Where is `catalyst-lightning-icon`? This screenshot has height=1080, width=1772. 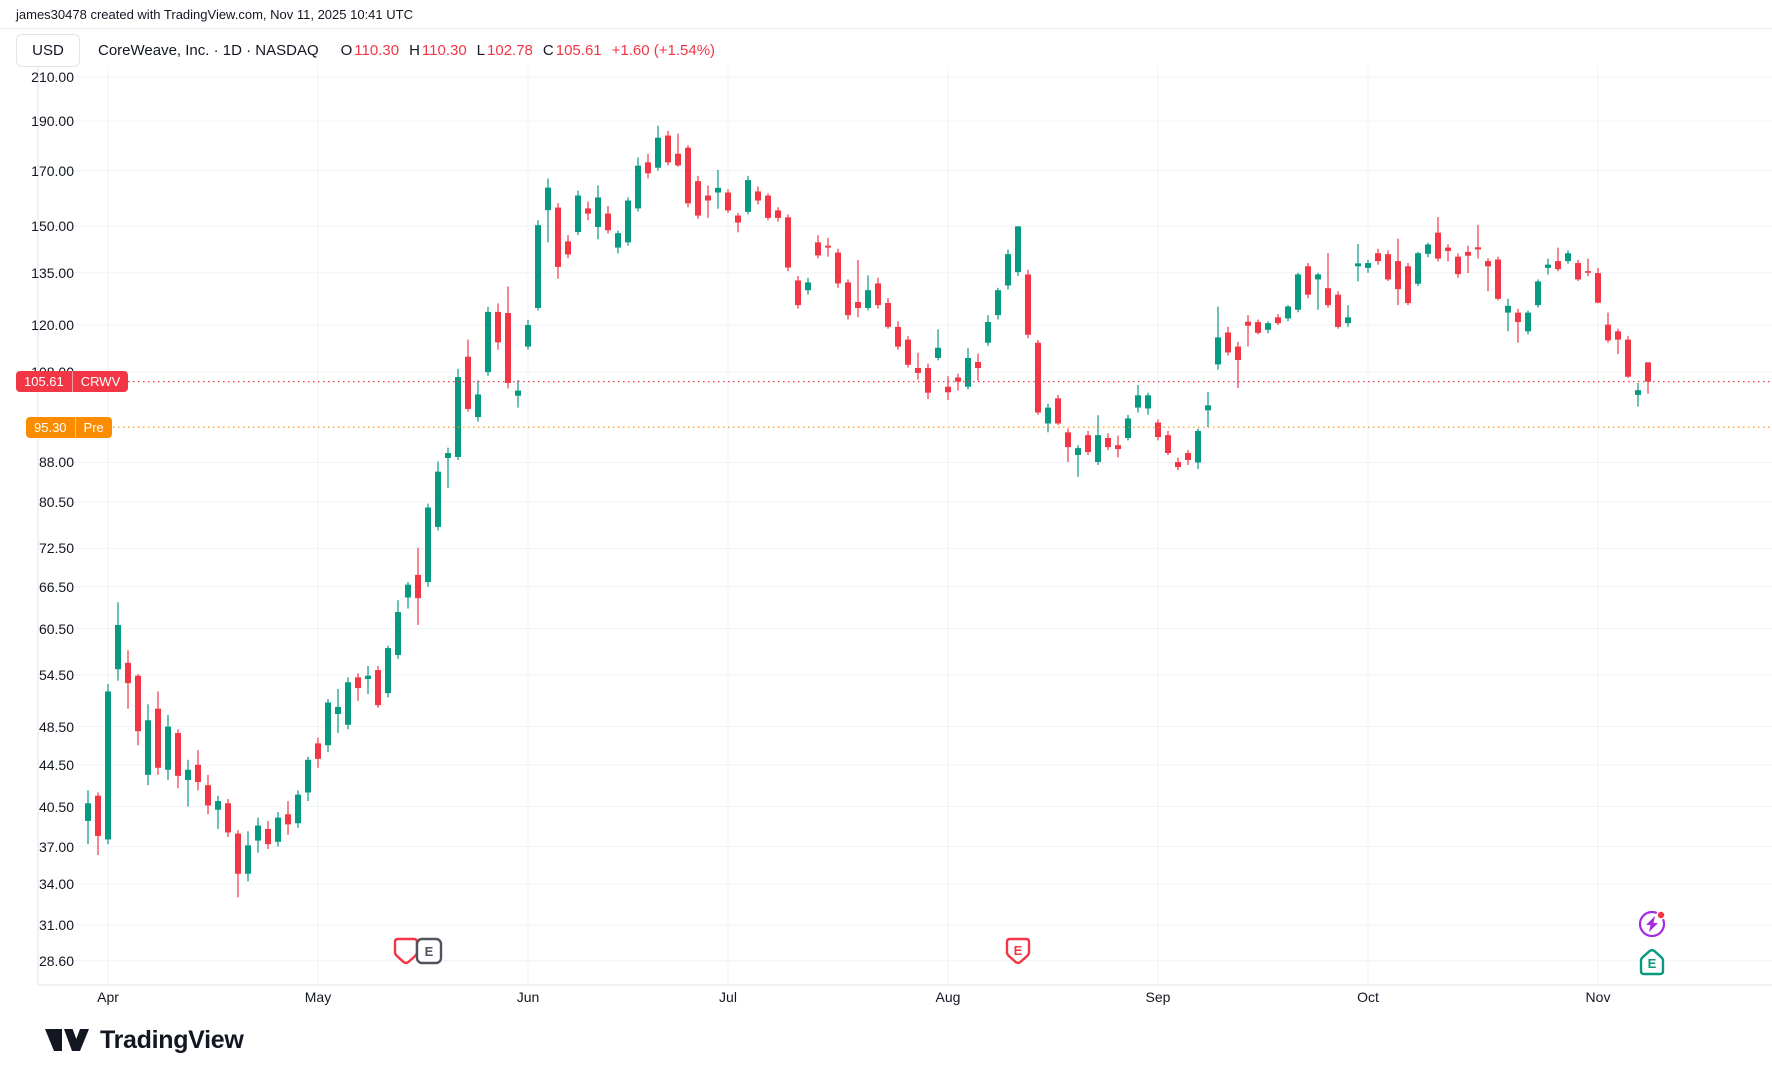
catalyst-lightning-icon is located at coordinates (1652, 924).